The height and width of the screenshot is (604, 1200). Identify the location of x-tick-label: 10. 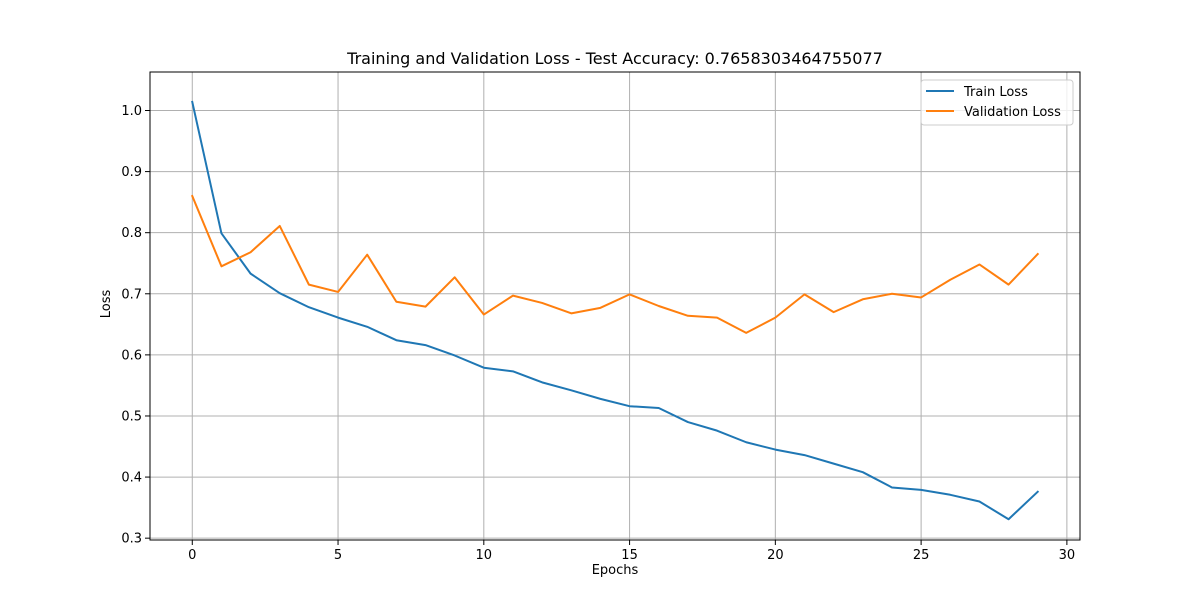
(484, 555).